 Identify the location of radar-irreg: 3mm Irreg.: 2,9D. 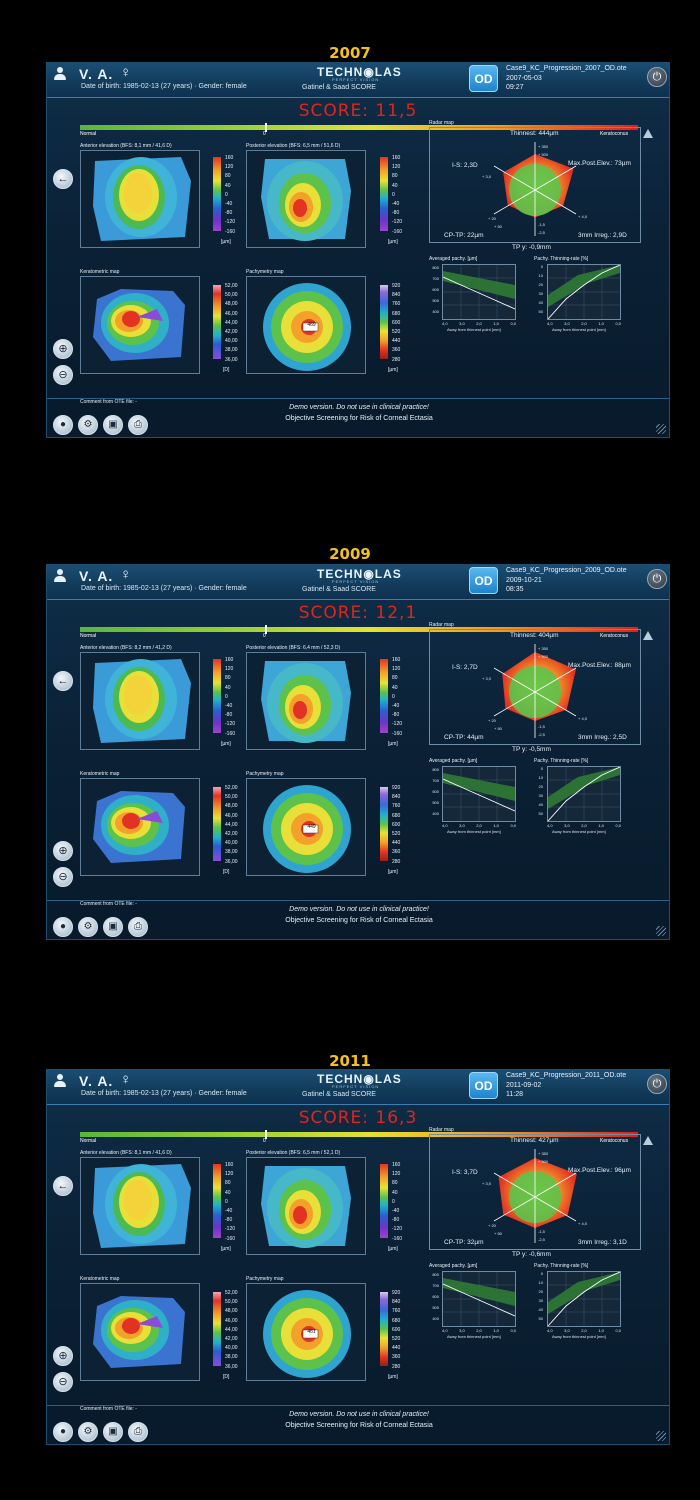
(602, 235).